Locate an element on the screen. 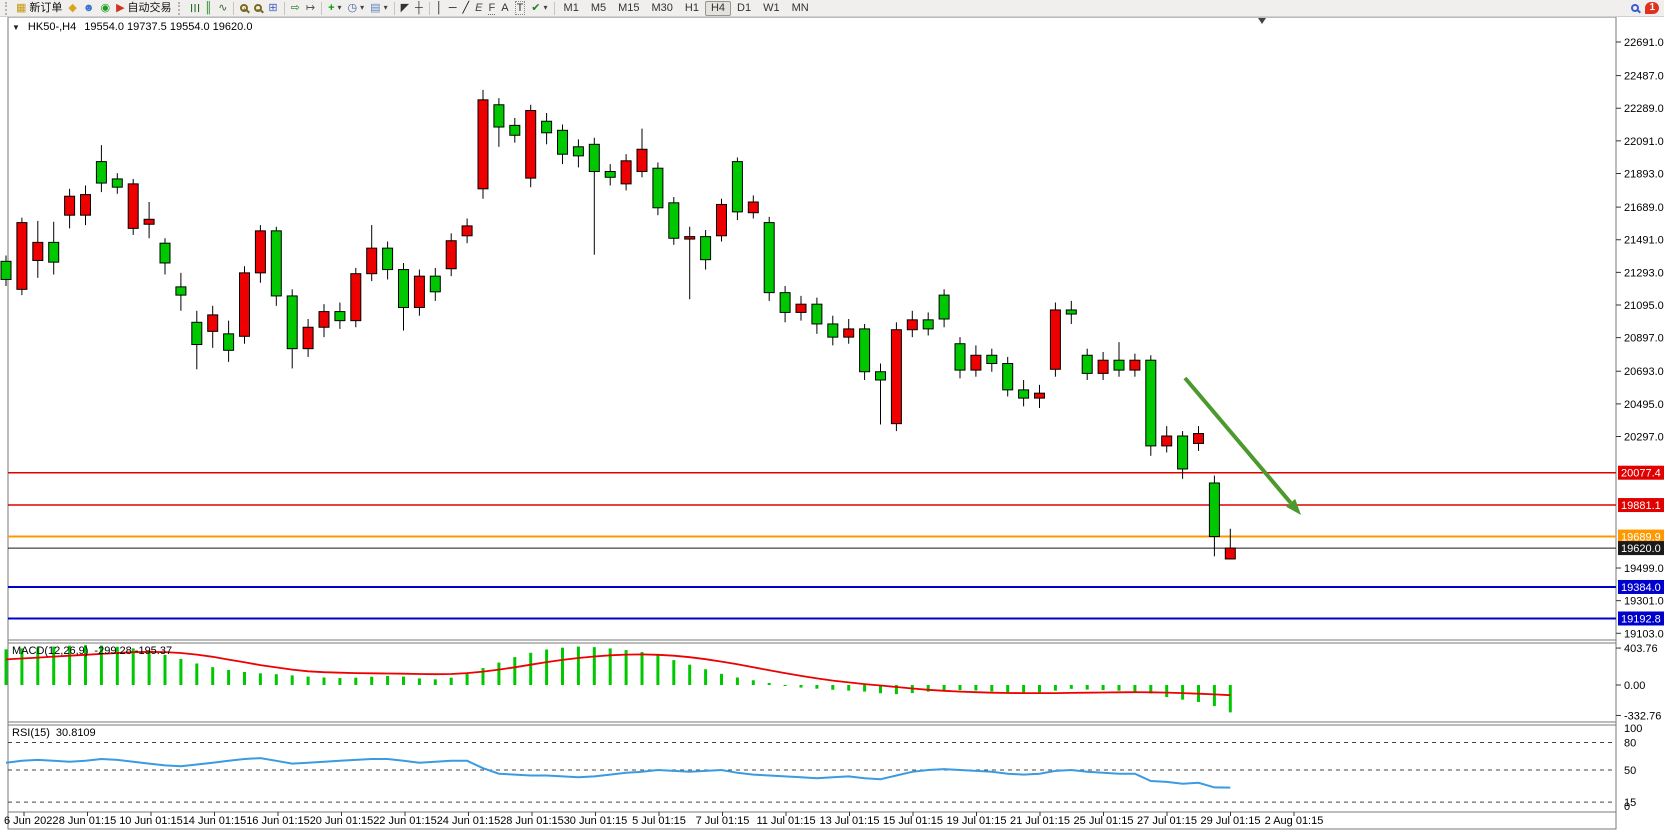 The width and height of the screenshot is (1664, 836). rsi-level-label: 15 is located at coordinates (1630, 803).